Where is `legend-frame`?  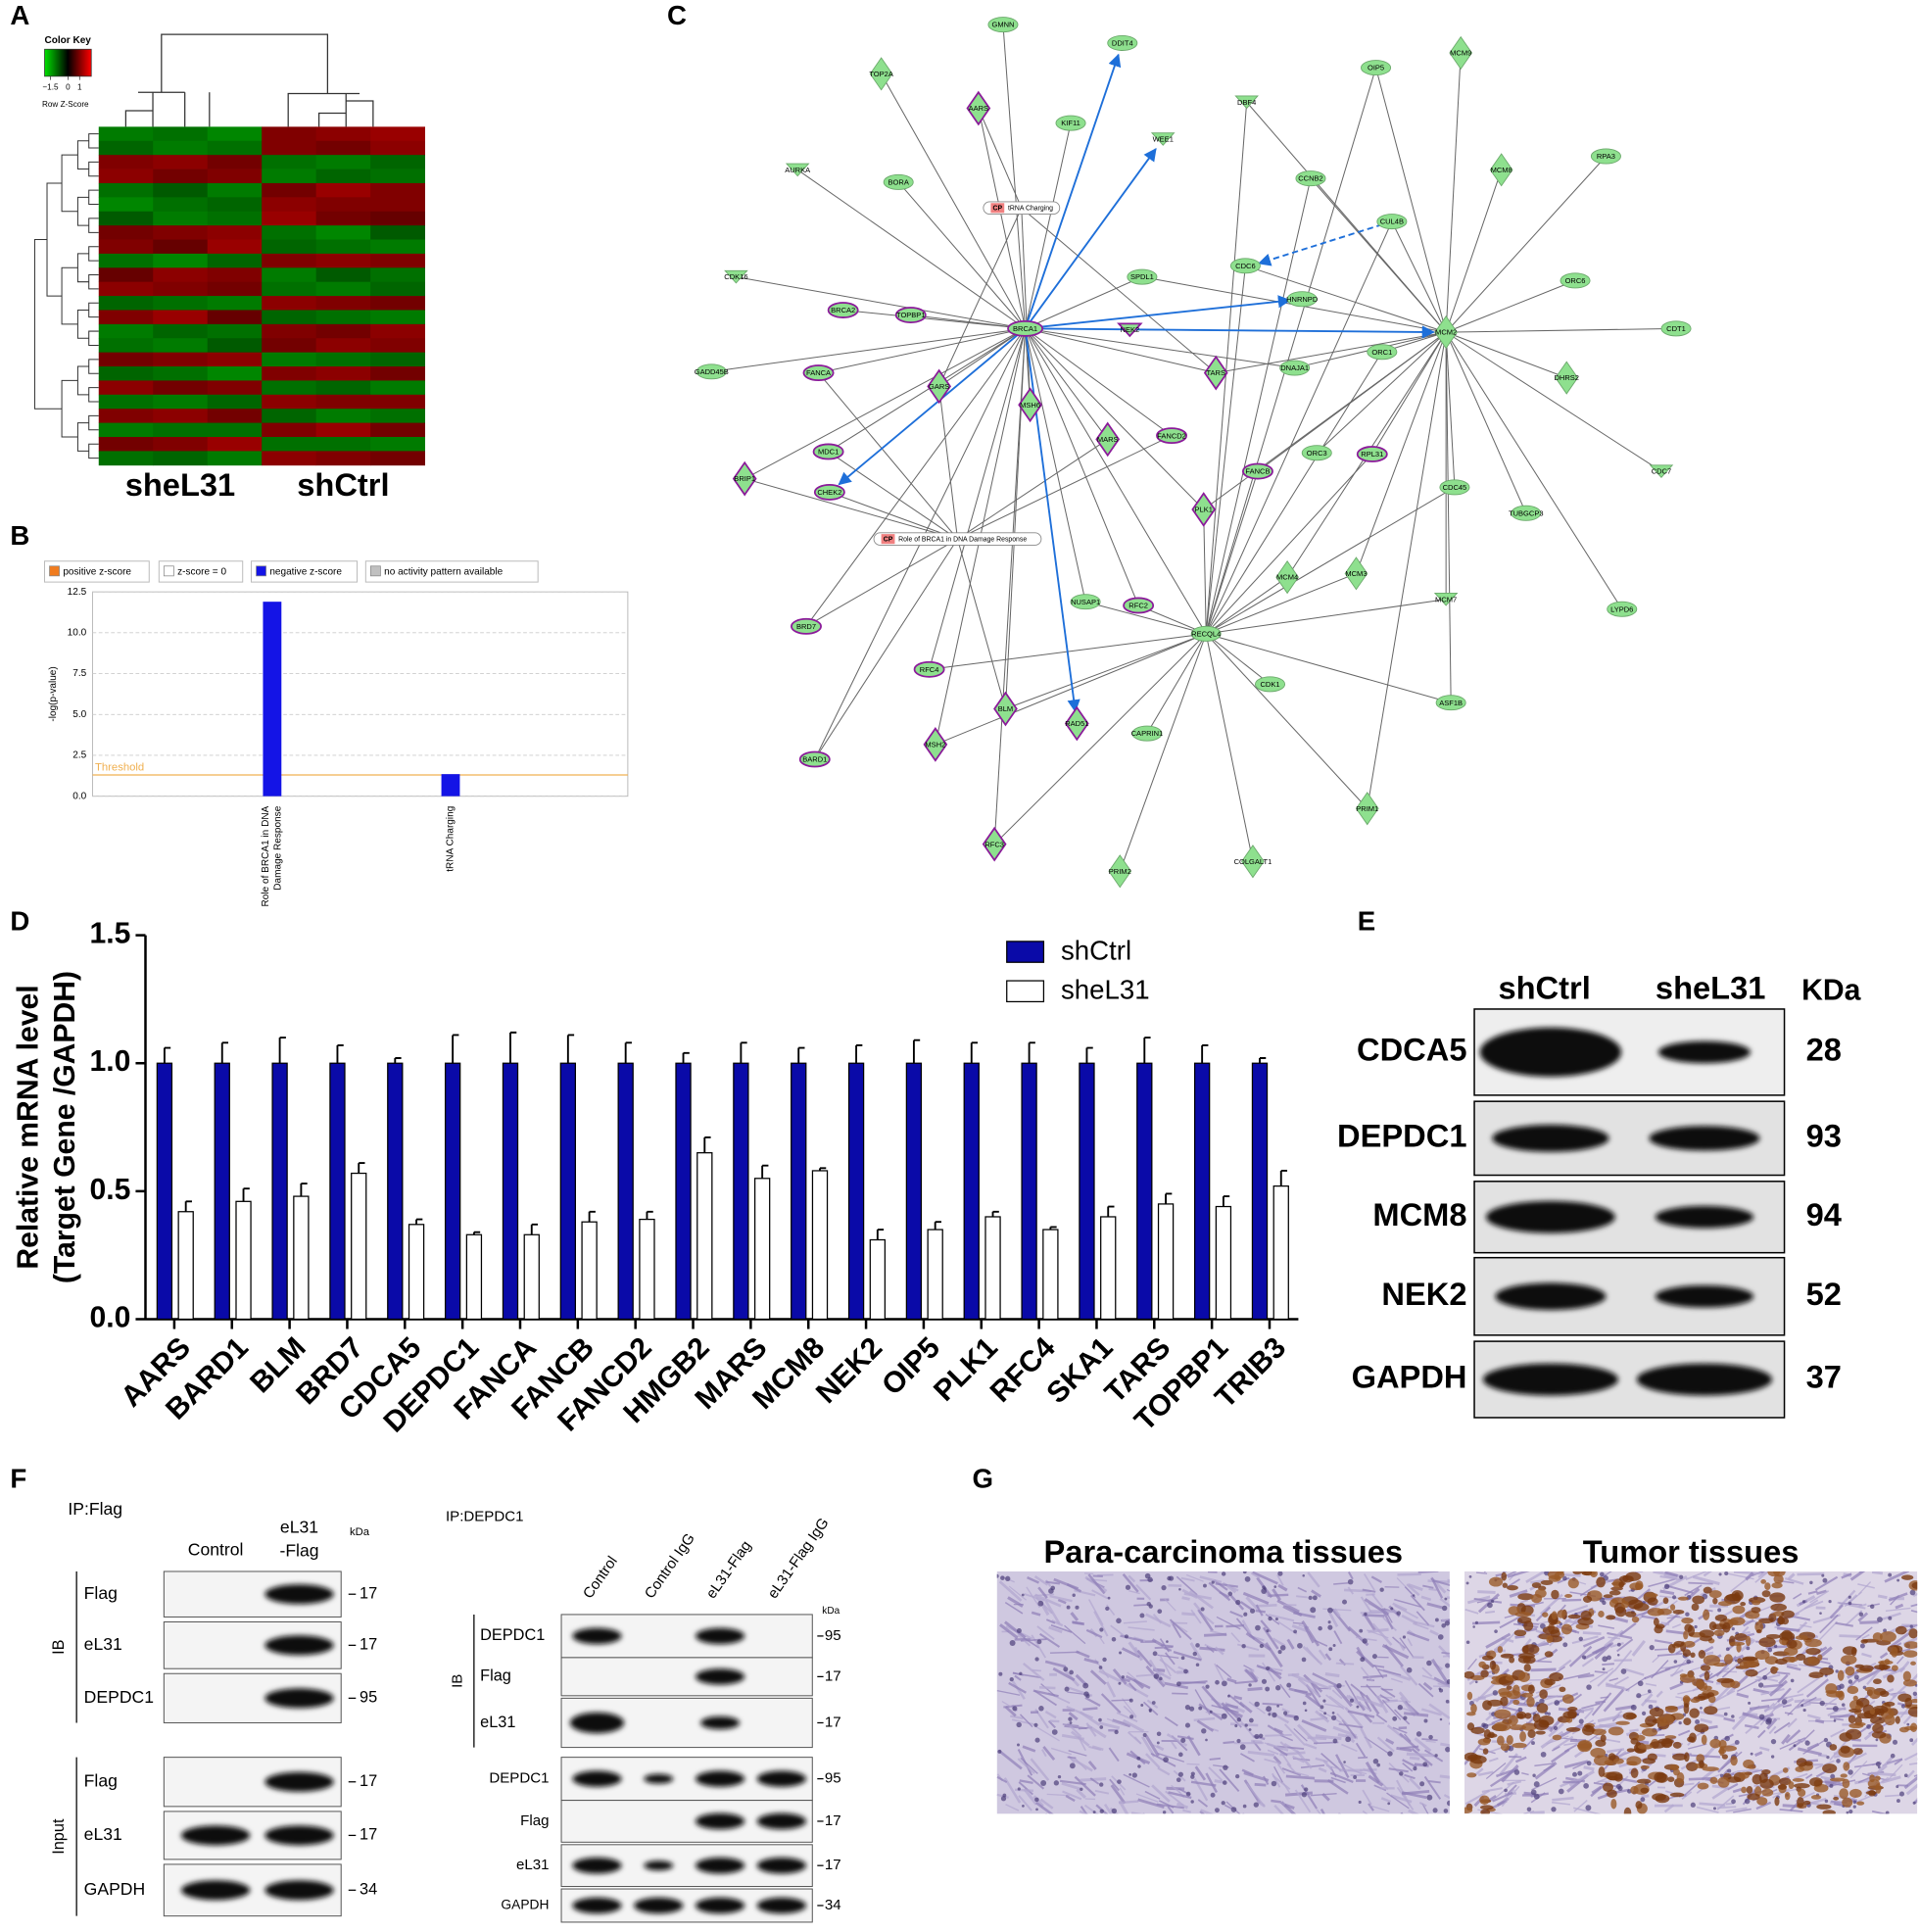 legend-frame is located at coordinates (451, 571).